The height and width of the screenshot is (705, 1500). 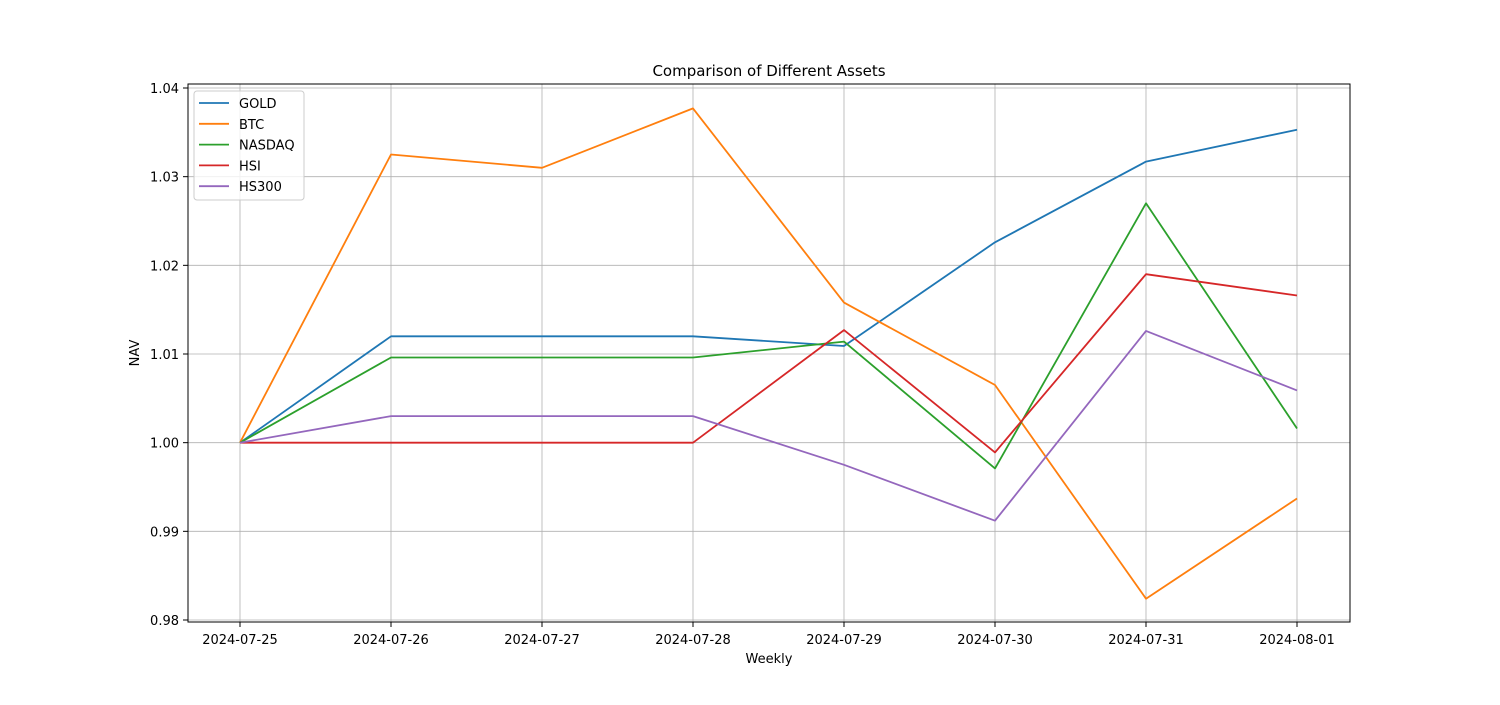 I want to click on x-tick-label: 2024-08-01, so click(x=1297, y=640).